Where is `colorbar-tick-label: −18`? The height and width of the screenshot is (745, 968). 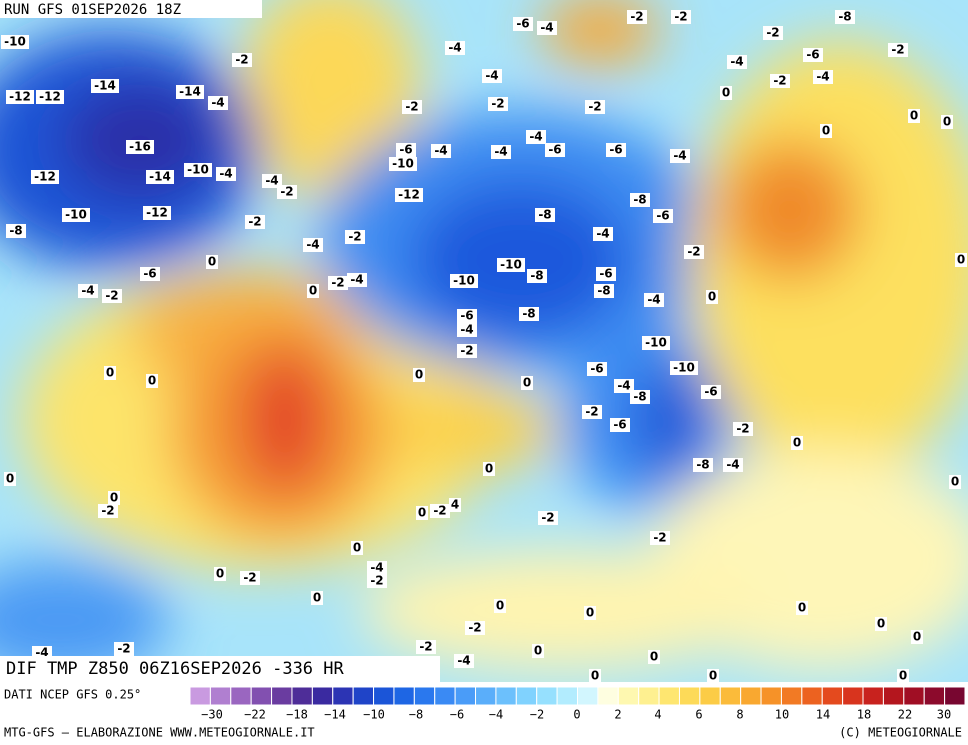
colorbar-tick-label: −18 is located at coordinates (297, 715).